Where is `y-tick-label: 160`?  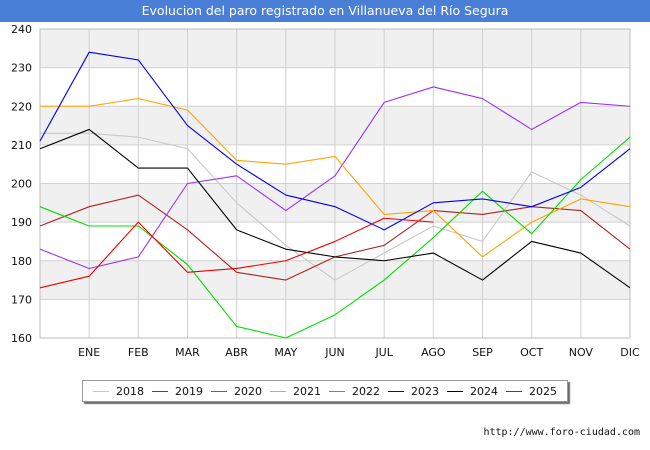 y-tick-label: 160 is located at coordinates (21, 338).